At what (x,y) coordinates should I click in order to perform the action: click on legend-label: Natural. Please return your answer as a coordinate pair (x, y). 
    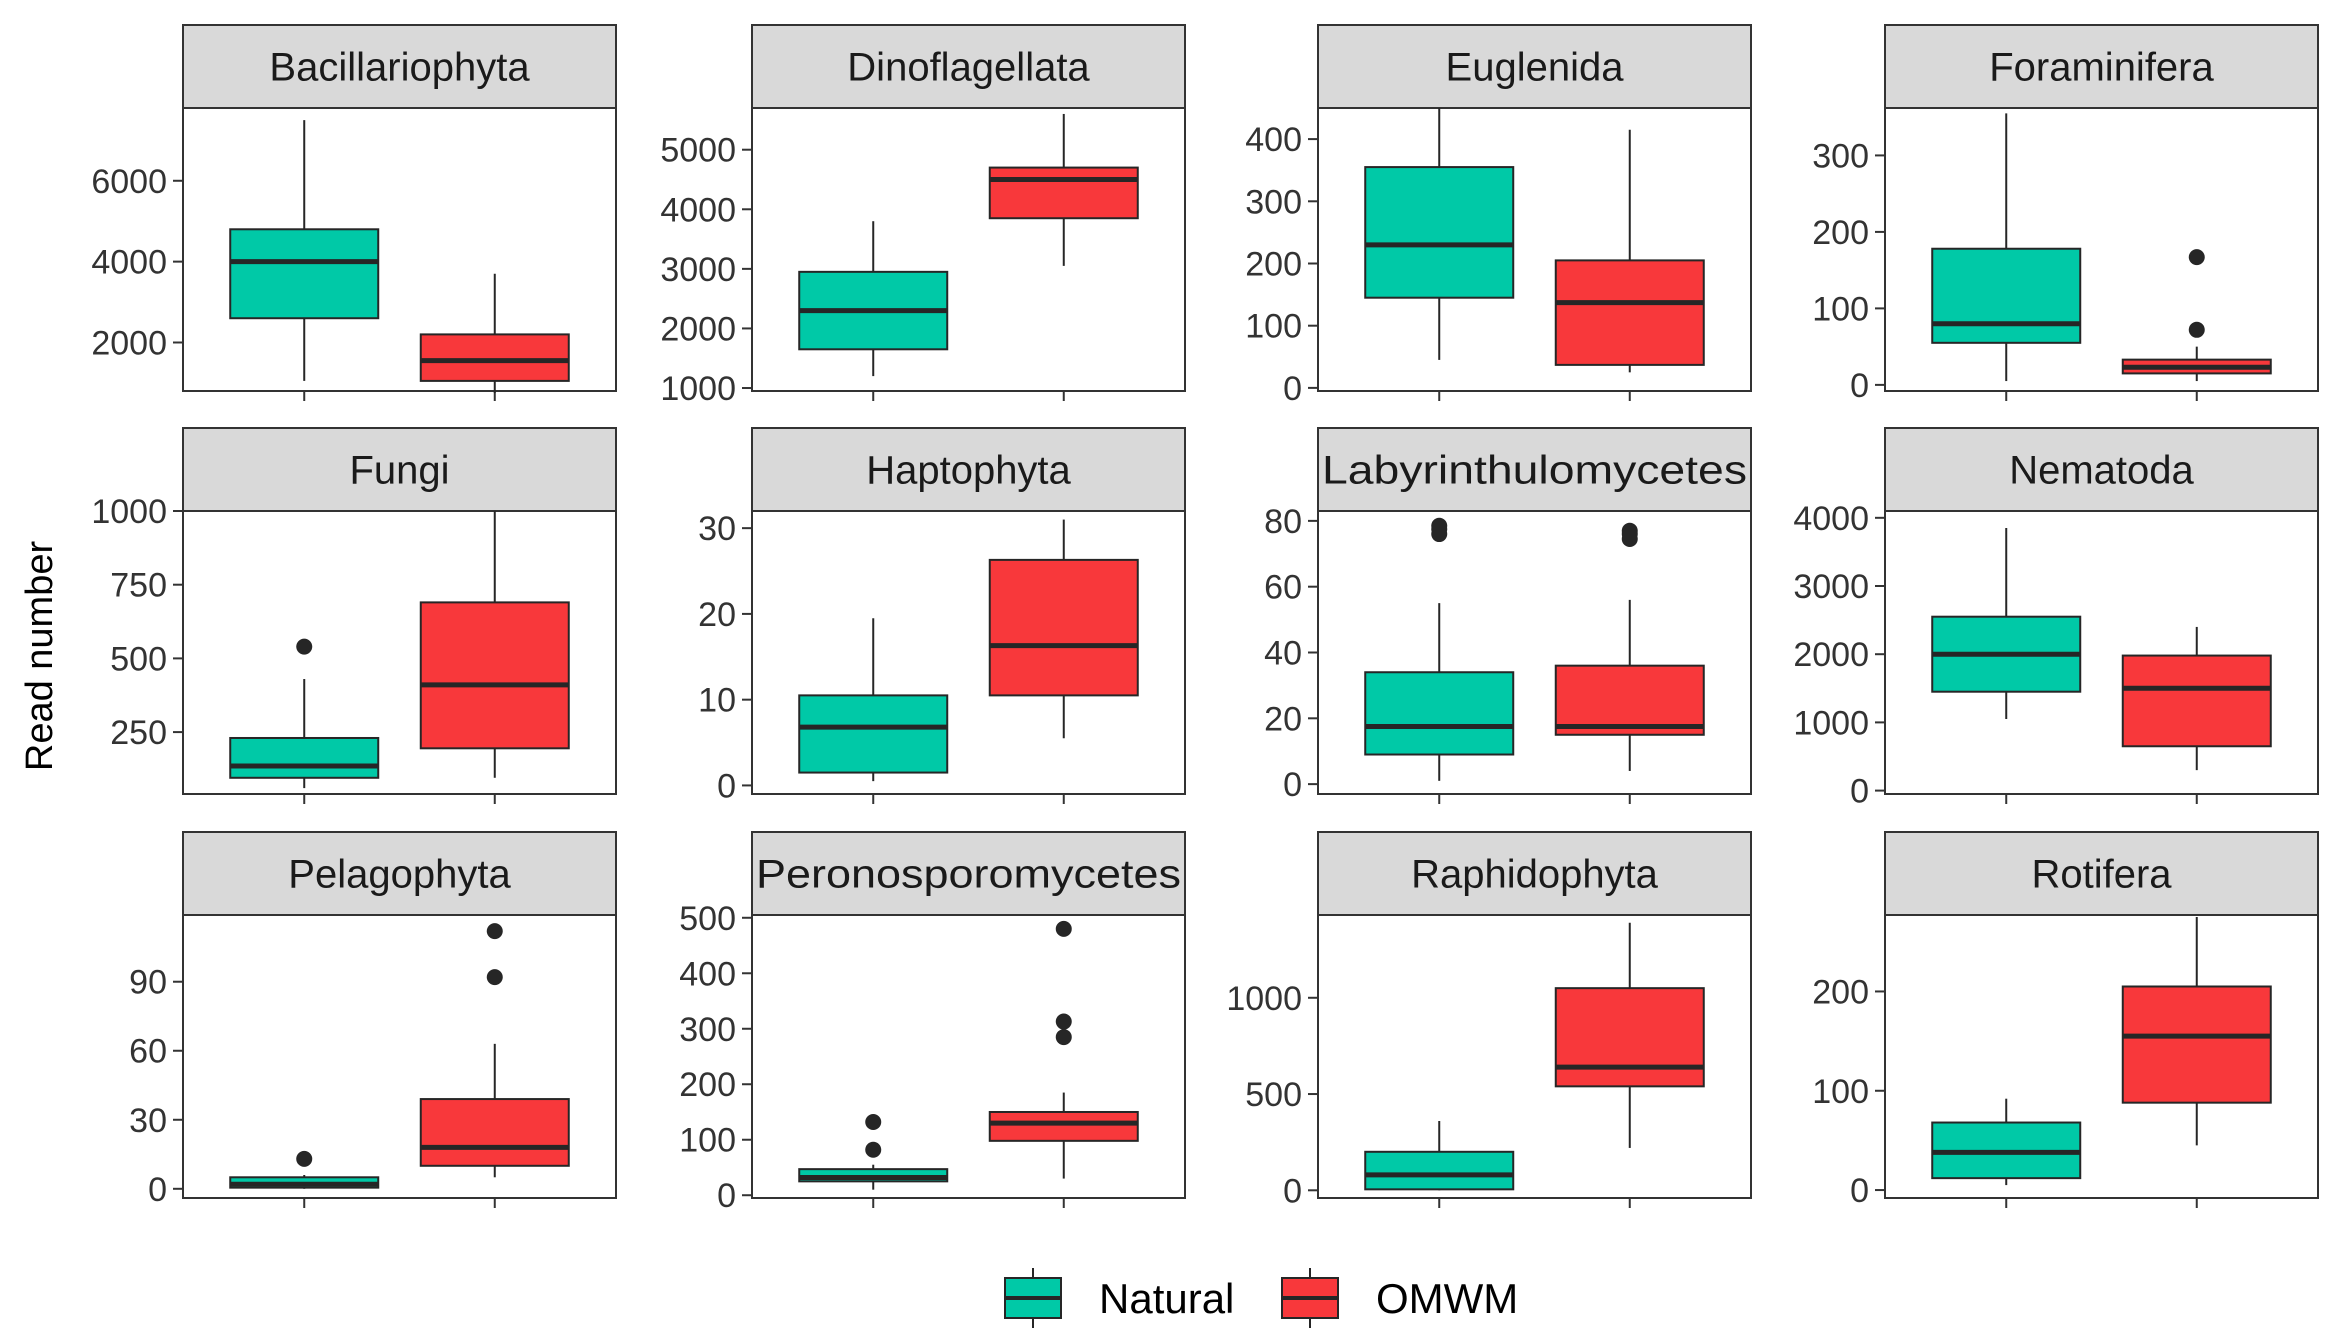
    Looking at the image, I should click on (1166, 1298).